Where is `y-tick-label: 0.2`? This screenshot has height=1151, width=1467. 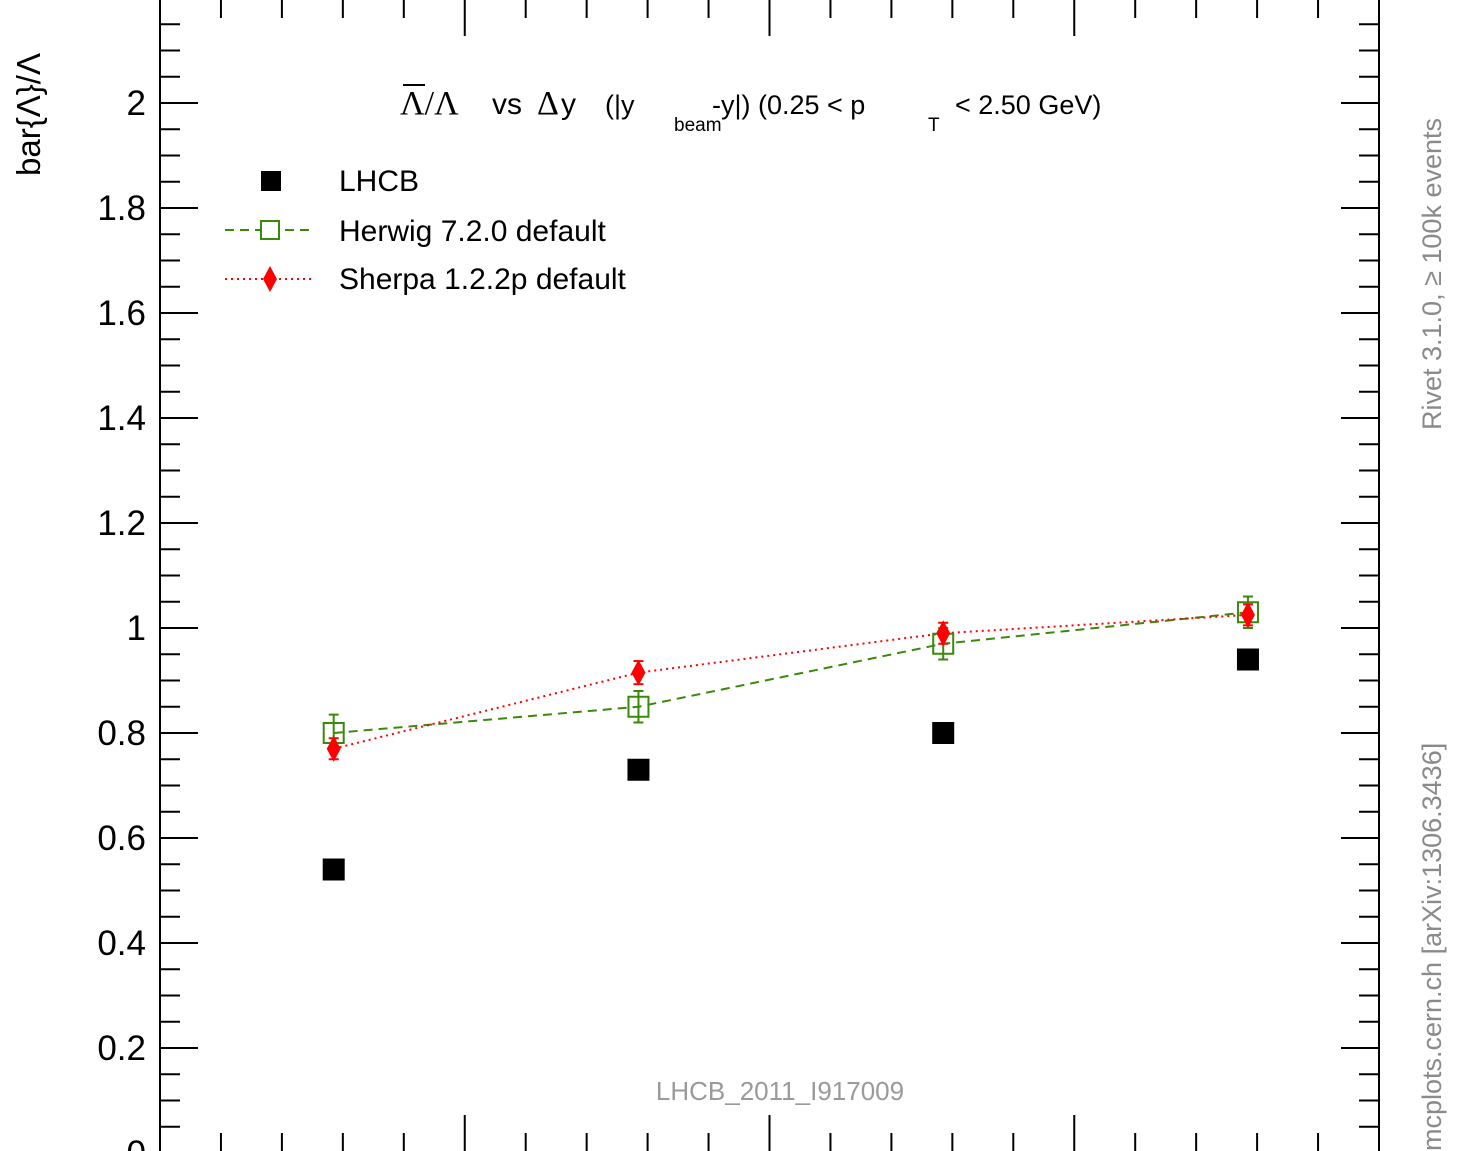
y-tick-label: 0.2 is located at coordinates (121, 1048).